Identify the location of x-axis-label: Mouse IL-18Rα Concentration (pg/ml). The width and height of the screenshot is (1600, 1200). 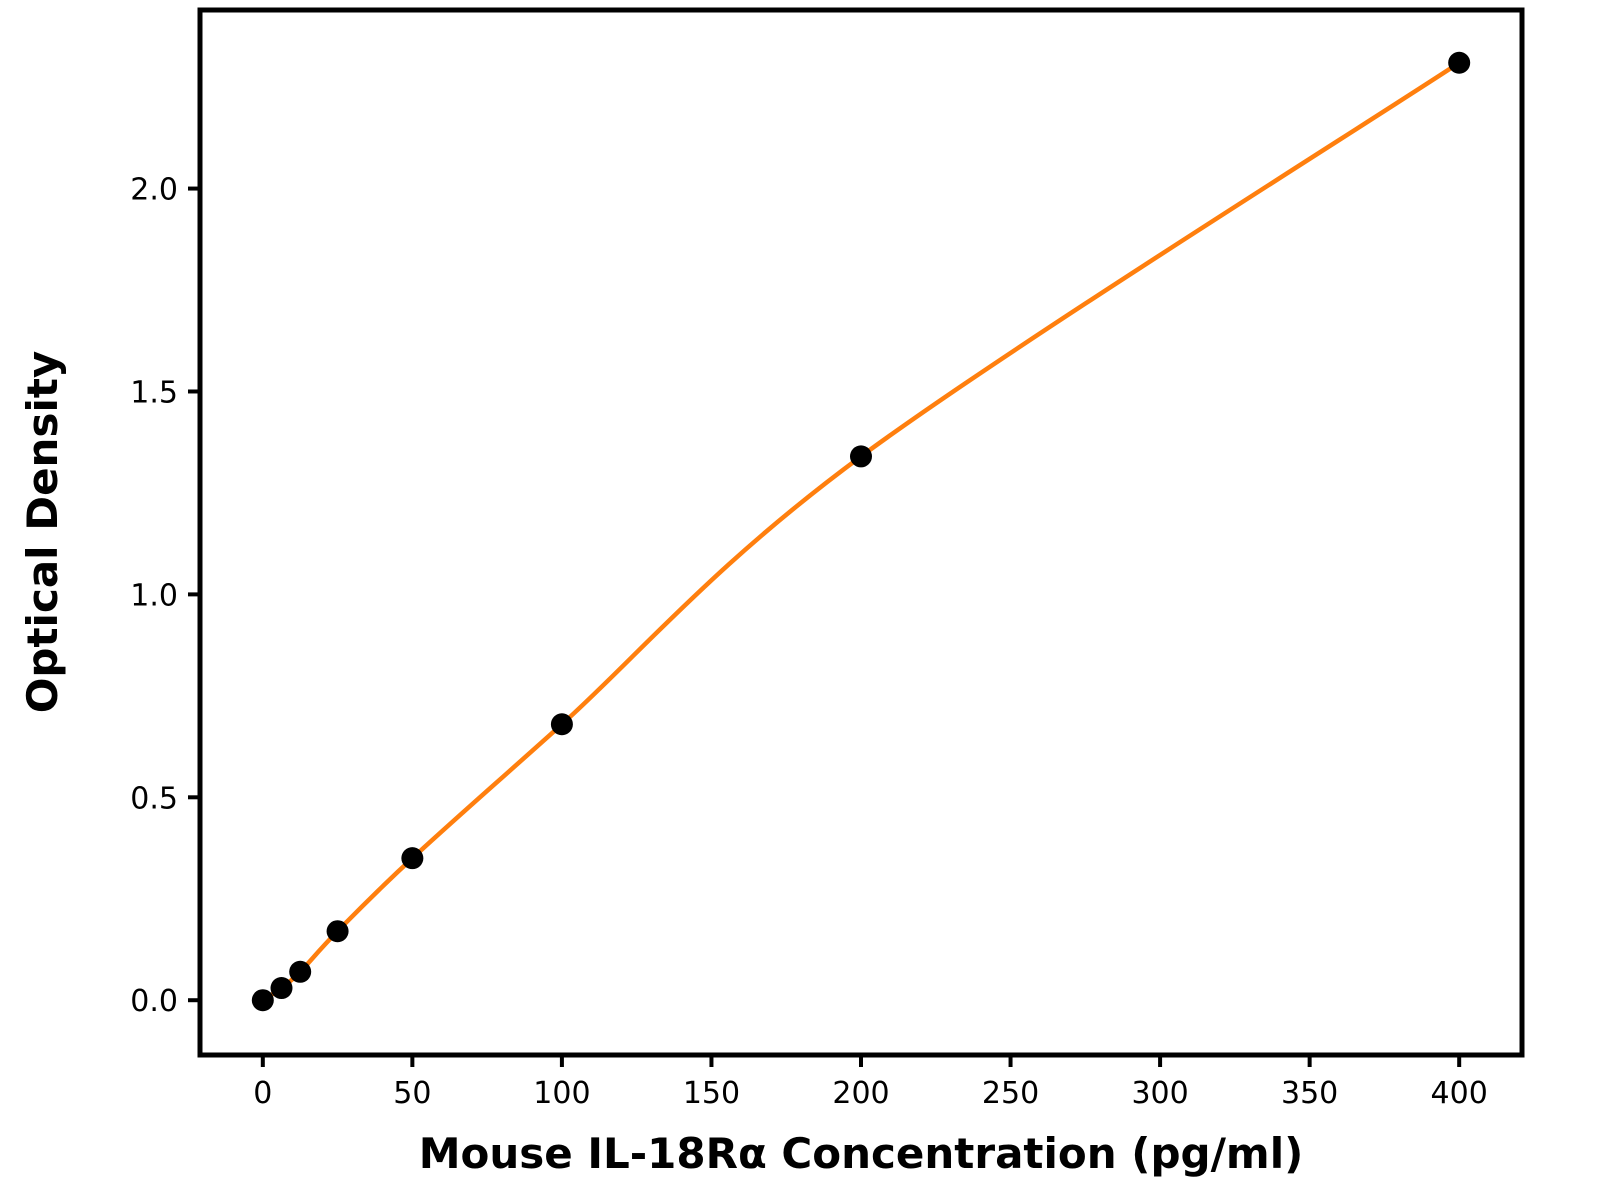
(861, 1153).